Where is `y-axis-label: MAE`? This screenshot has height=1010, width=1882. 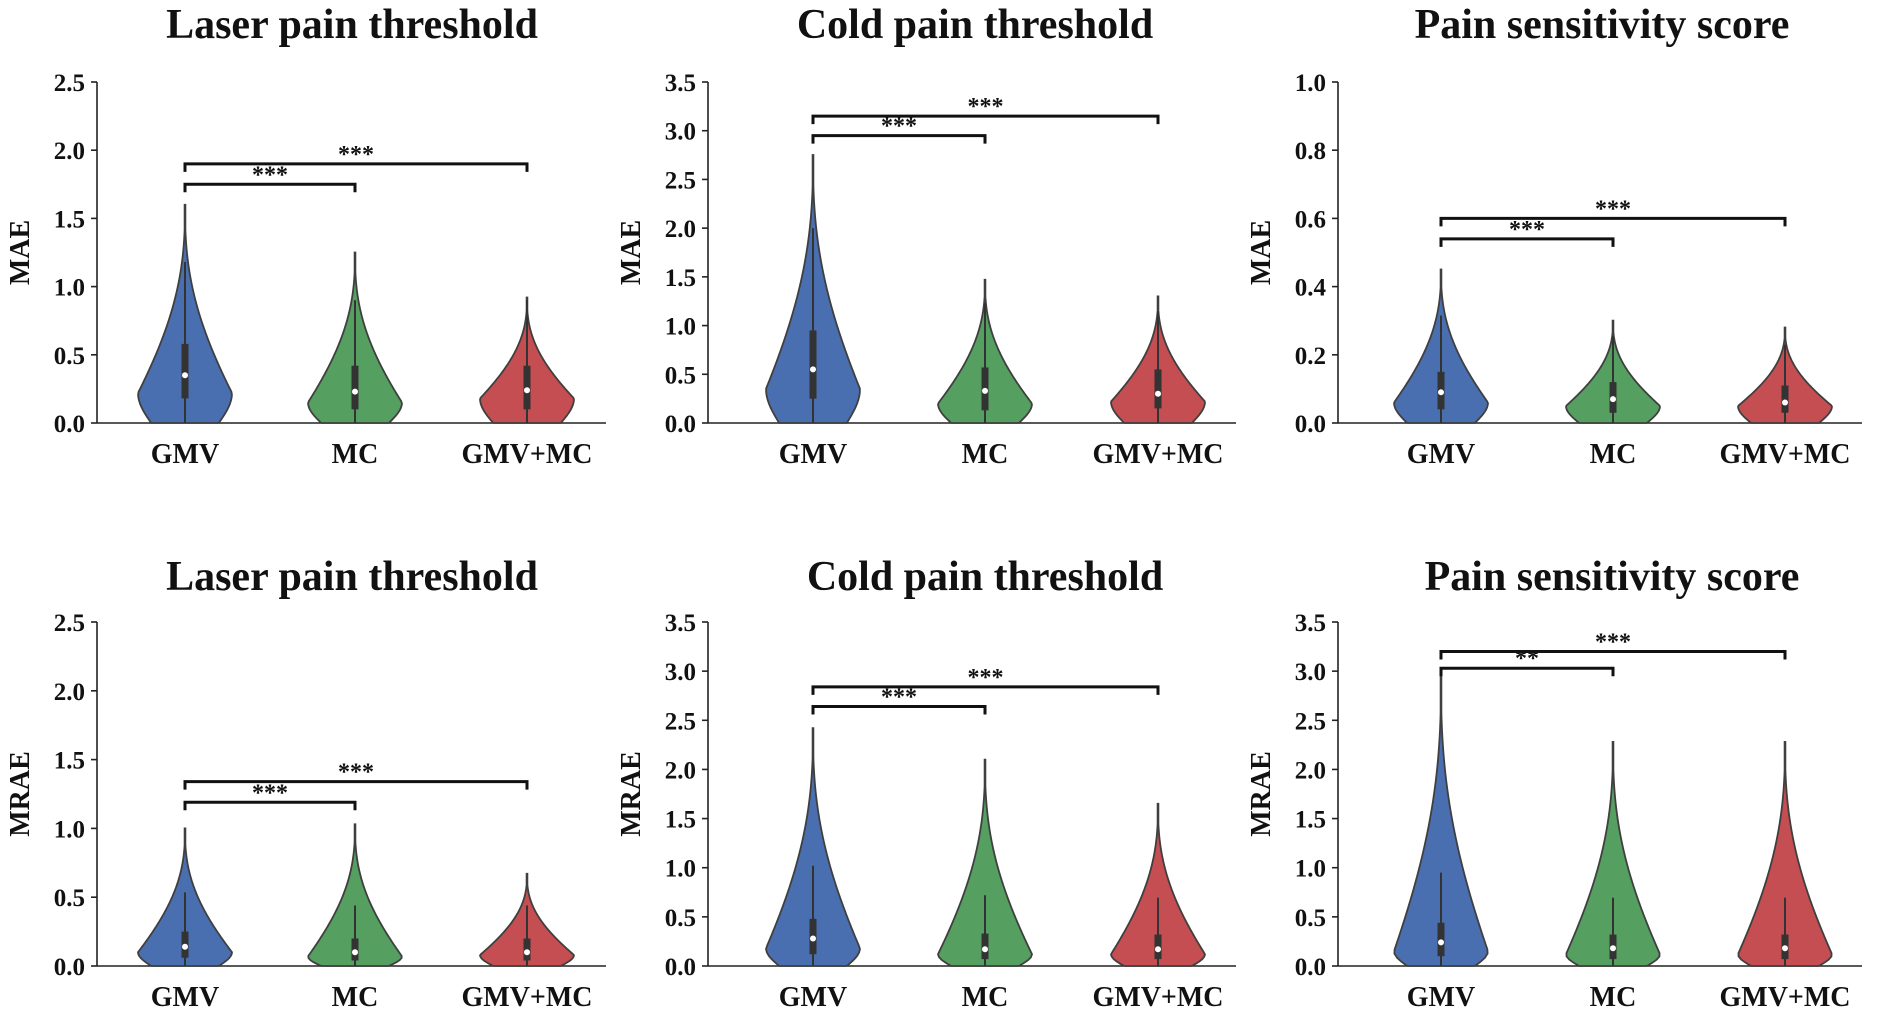 y-axis-label: MAE is located at coordinates (631, 252).